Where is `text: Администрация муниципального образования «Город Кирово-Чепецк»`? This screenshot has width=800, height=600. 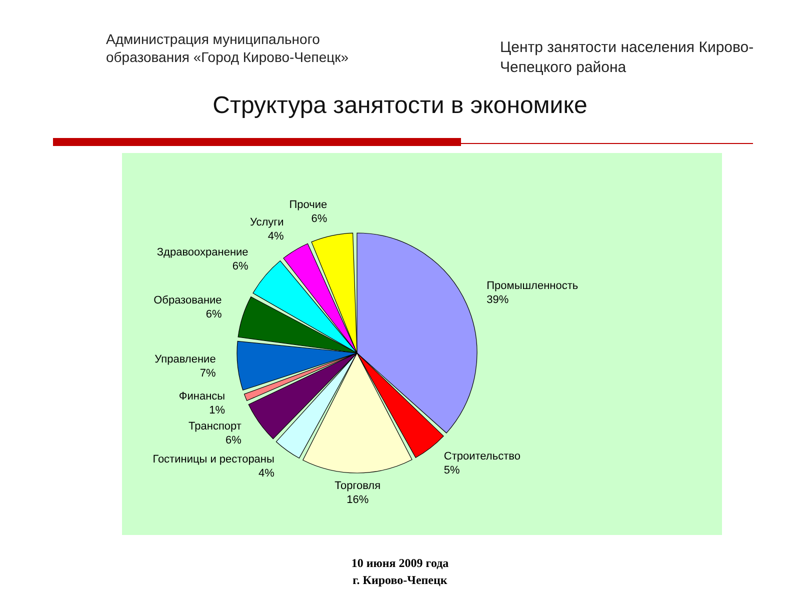 text: Администрация муниципального образования «Город Кирово-Чепецк» is located at coordinates (228, 48).